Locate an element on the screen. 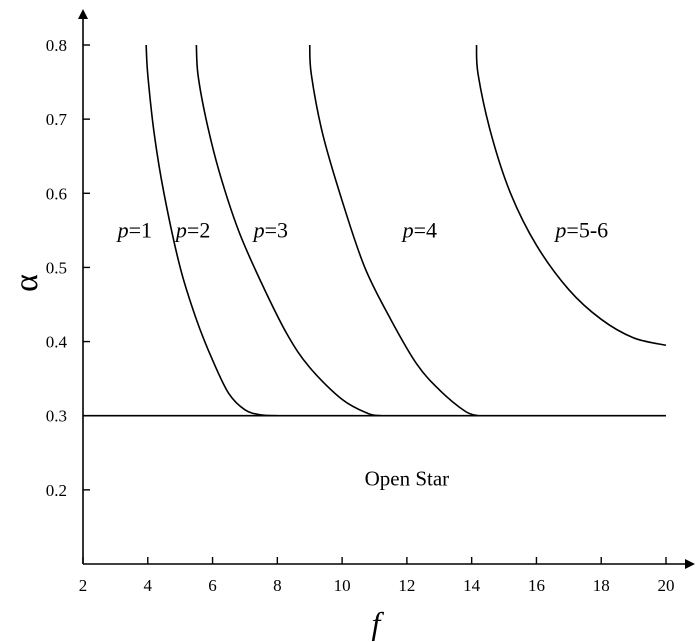  x-tick-label: 16 is located at coordinates (536, 585).